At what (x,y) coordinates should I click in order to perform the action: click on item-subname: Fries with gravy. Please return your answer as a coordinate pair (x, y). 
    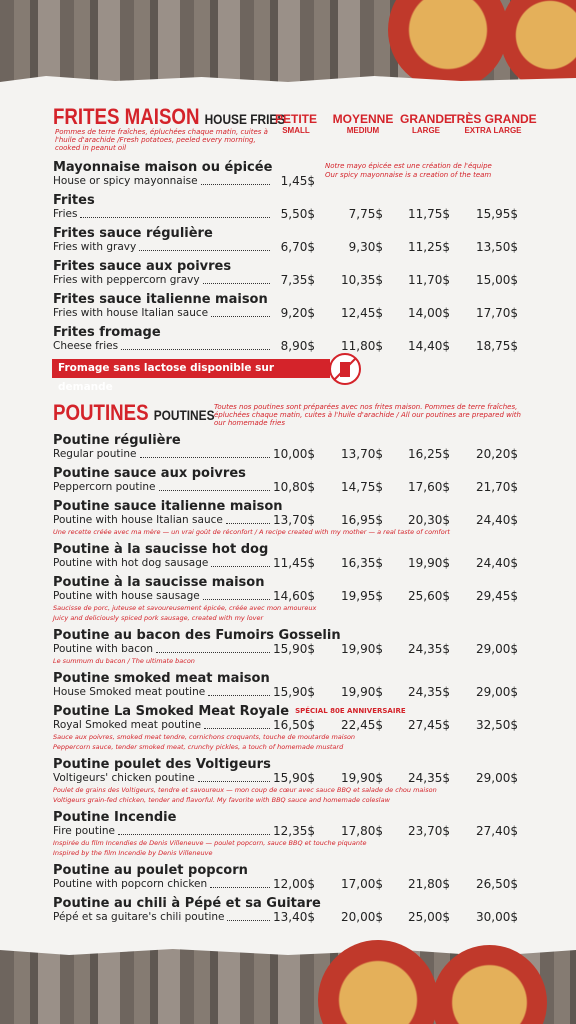
    Looking at the image, I should click on (95, 247).